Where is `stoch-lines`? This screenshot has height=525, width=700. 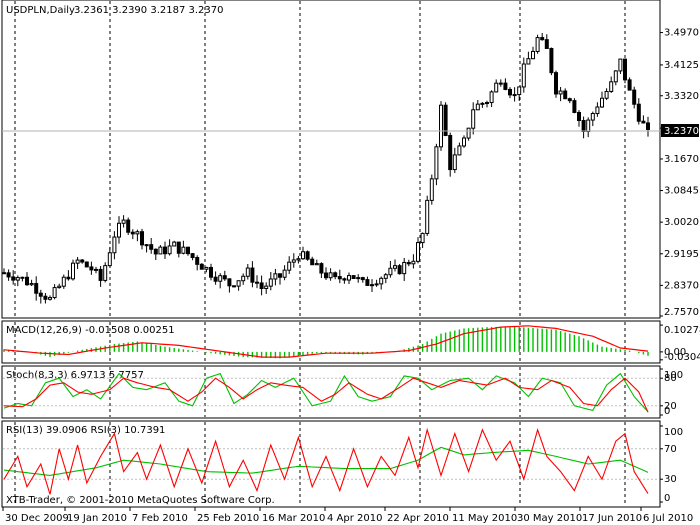
stoch-lines is located at coordinates (326, 392).